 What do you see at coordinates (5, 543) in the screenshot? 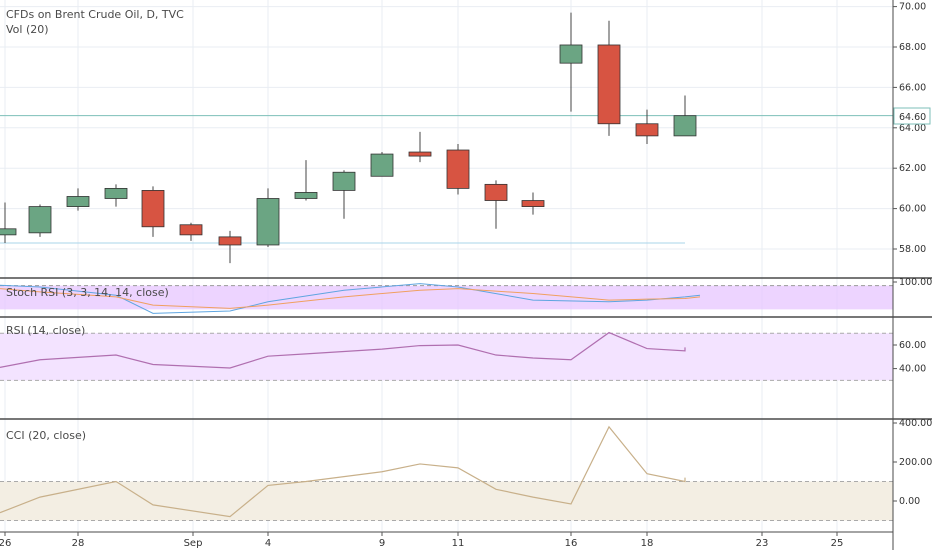
I see `time-tick-label: 26` at bounding box center [5, 543].